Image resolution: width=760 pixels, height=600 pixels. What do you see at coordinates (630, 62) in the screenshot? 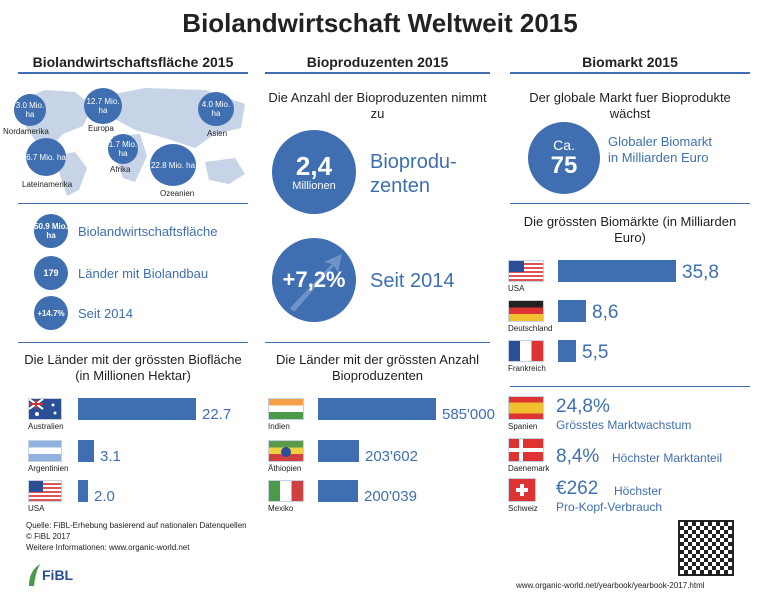
I see `col3-heading: Biomarkt 2015` at bounding box center [630, 62].